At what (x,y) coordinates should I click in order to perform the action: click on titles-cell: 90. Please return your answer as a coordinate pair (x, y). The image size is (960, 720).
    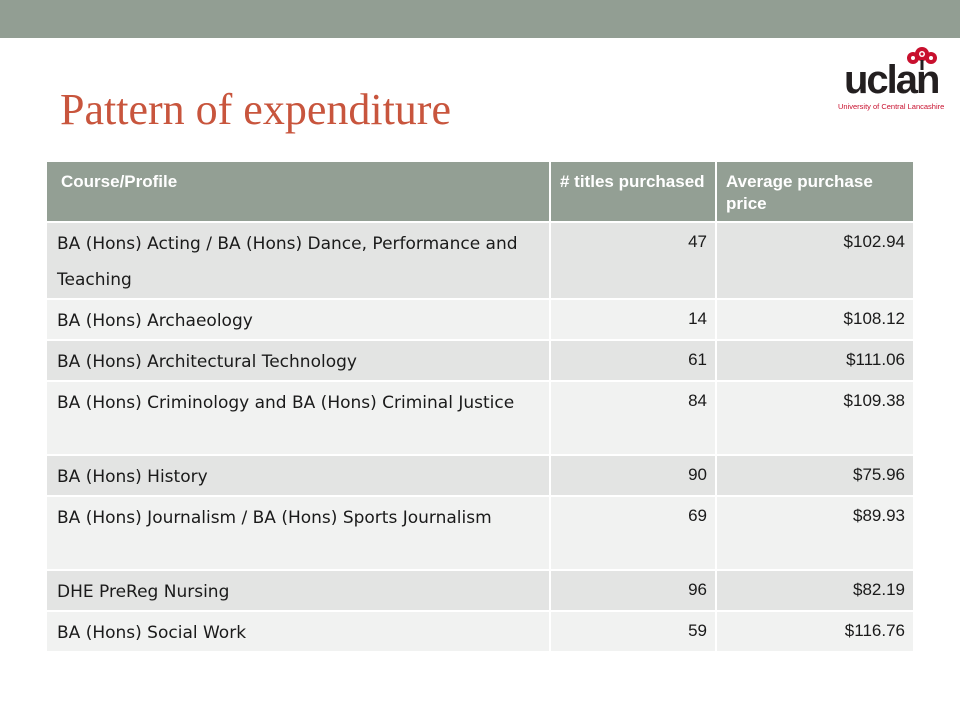
    Looking at the image, I should click on (632, 475).